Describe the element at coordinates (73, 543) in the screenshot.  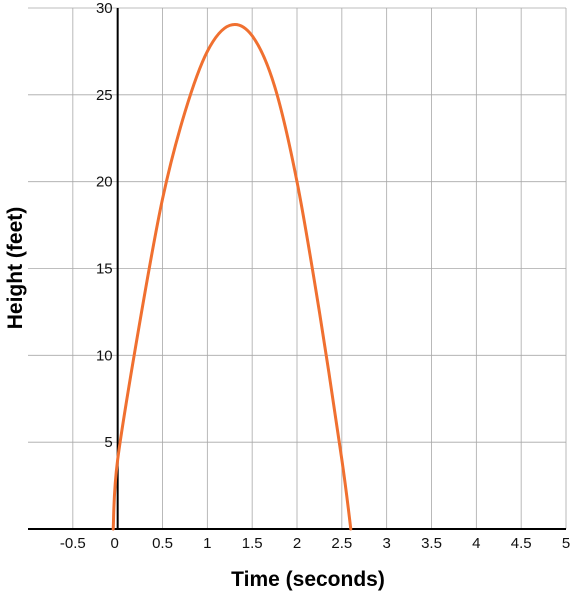
I see `x-tick-label: -0.5` at that location.